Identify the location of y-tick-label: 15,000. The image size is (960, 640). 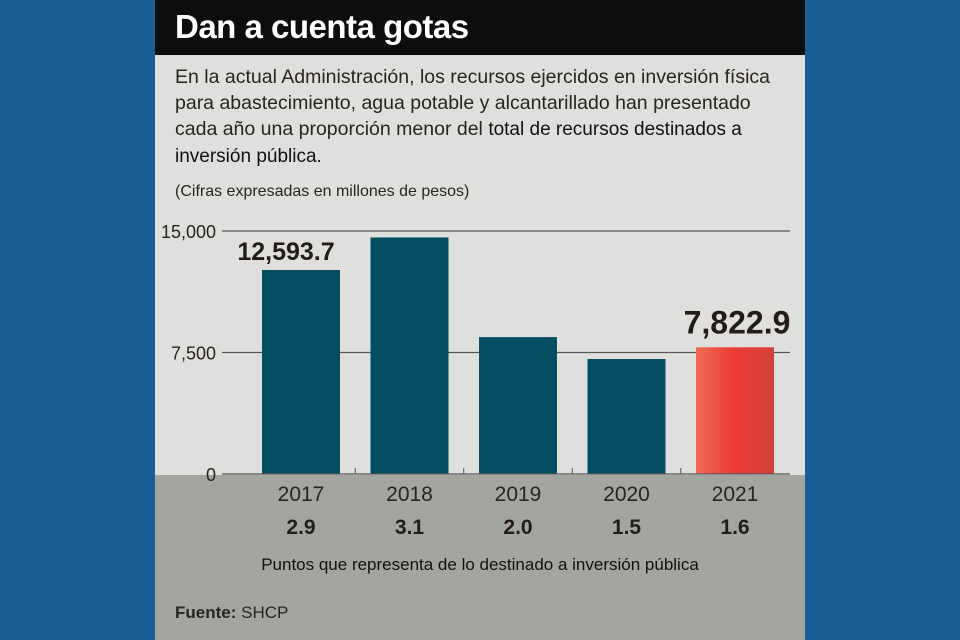
(188, 232).